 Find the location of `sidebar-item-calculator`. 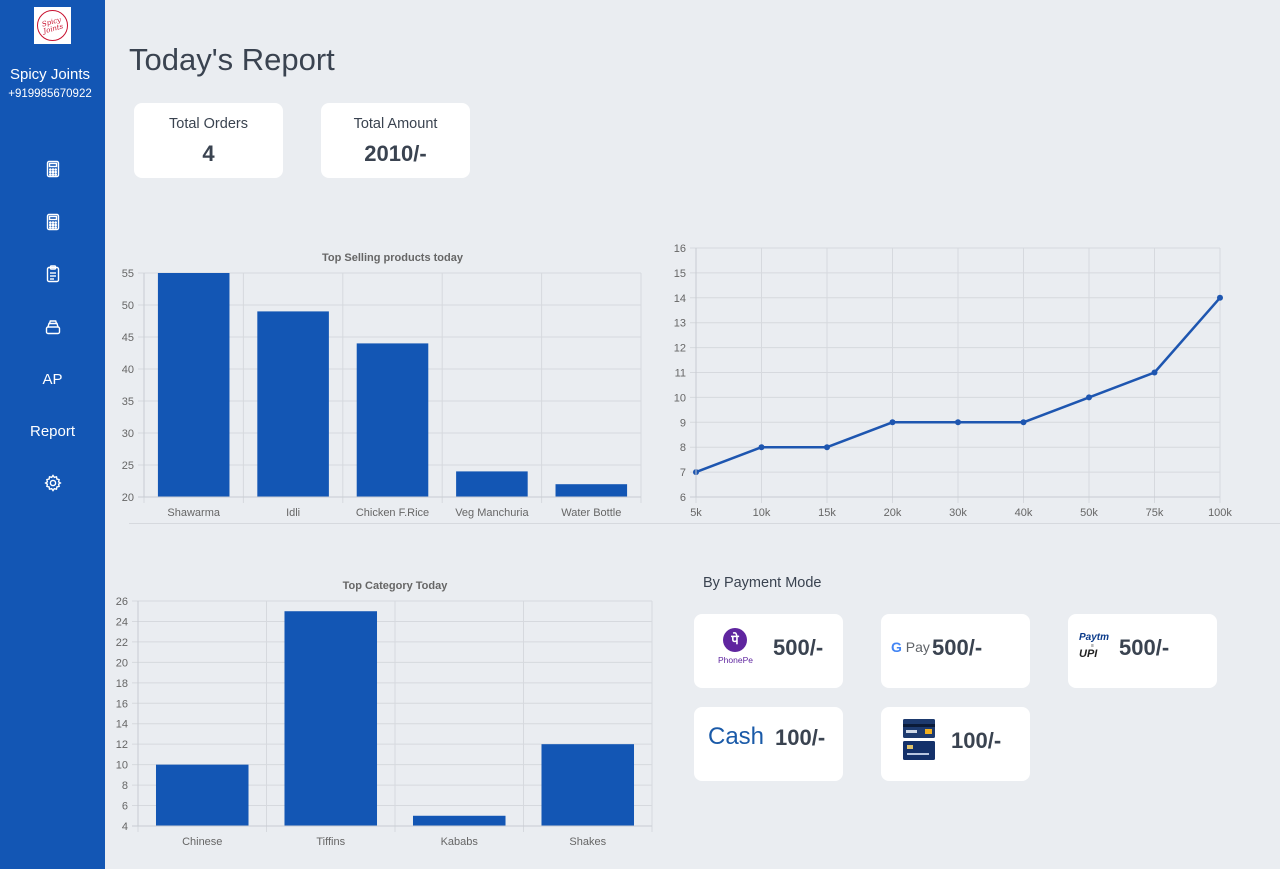

sidebar-item-calculator is located at coordinates (52, 169).